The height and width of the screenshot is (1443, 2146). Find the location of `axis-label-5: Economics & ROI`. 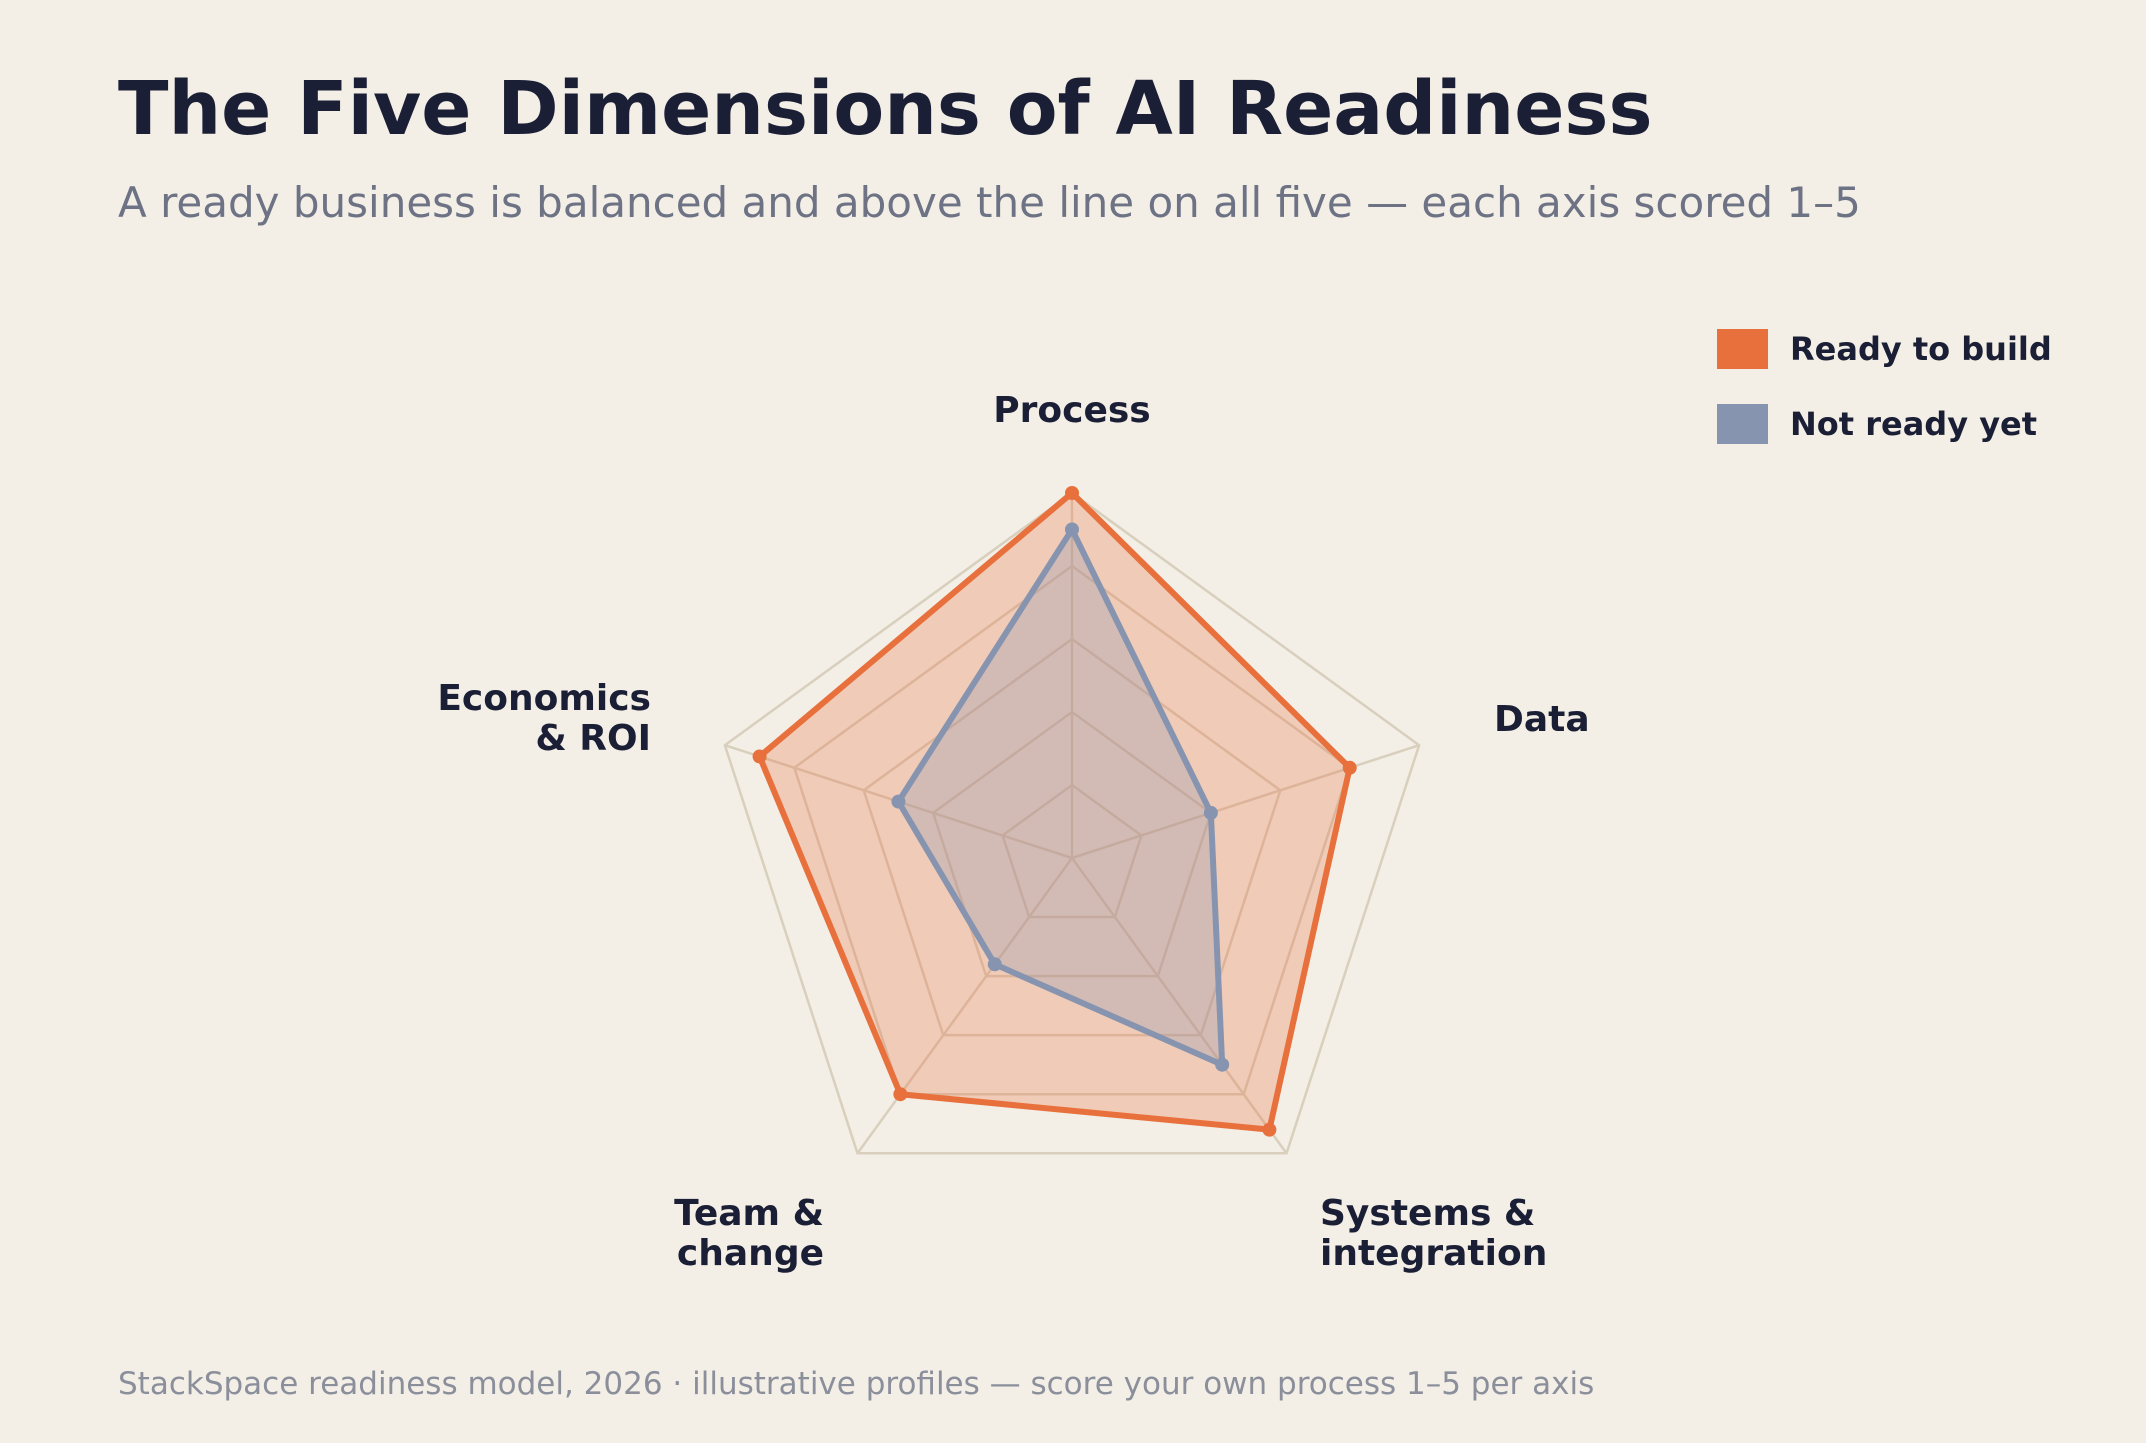

axis-label-5: Economics & ROI is located at coordinates (544, 718).